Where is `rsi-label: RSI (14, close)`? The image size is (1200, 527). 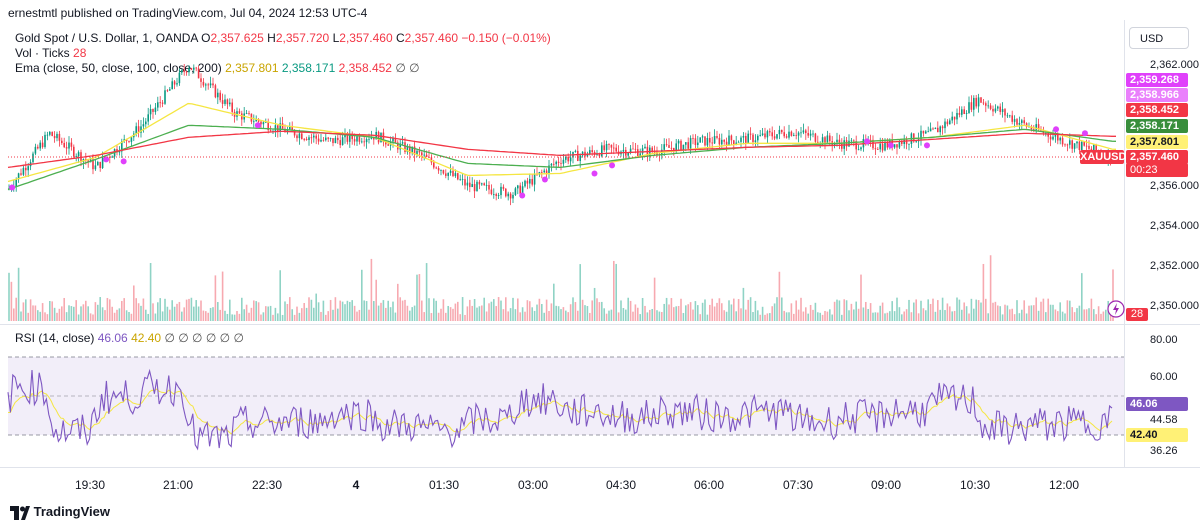
rsi-label: RSI (14, close) is located at coordinates (55, 338).